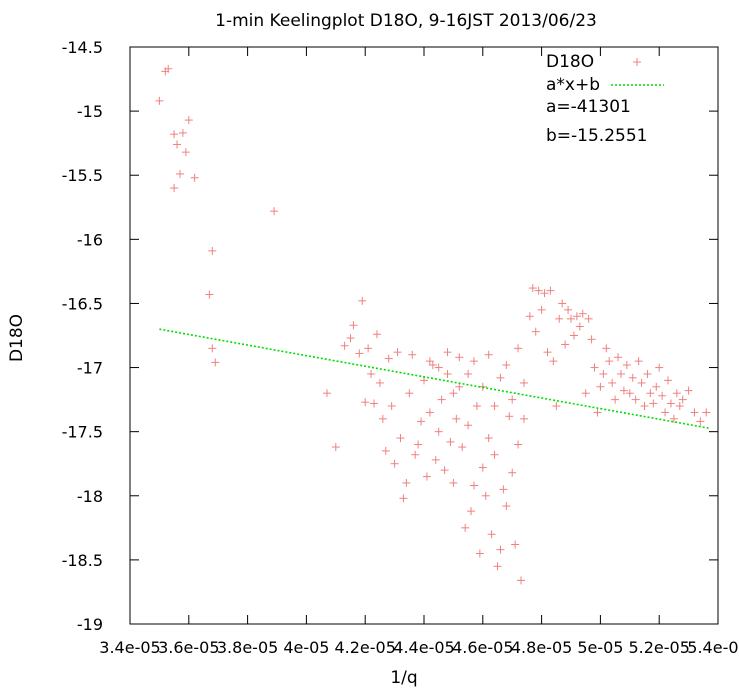 Image resolution: width=739 pixels, height=698 pixels. I want to click on x-tick-label: 4.4e-05, so click(423, 647).